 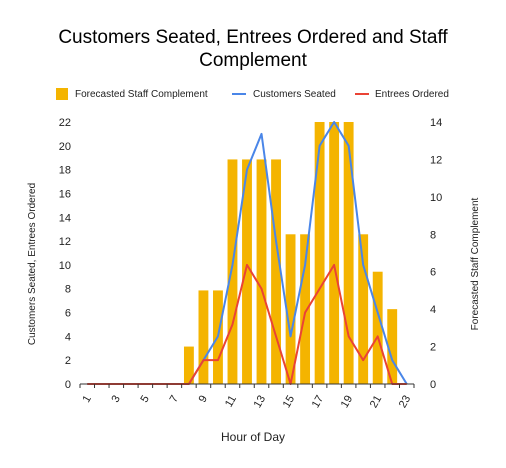 What do you see at coordinates (65, 194) in the screenshot?
I see `y-left-tick-label: 16` at bounding box center [65, 194].